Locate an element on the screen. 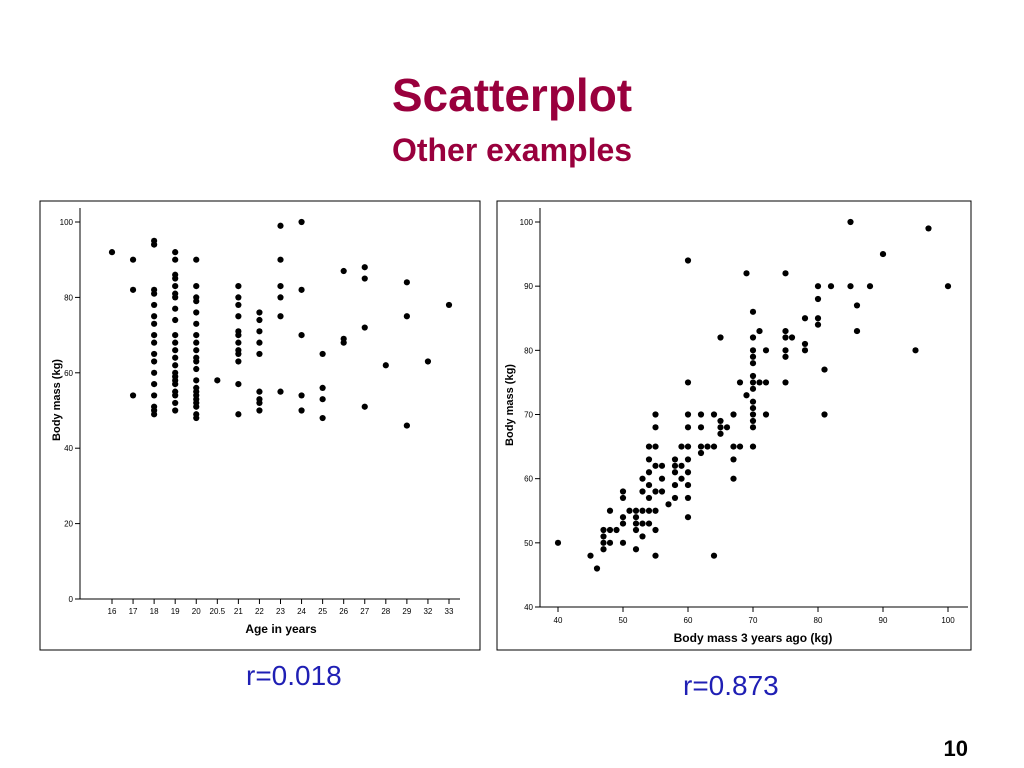  y-axis-label: Body mass (kg) is located at coordinates (57, 400).